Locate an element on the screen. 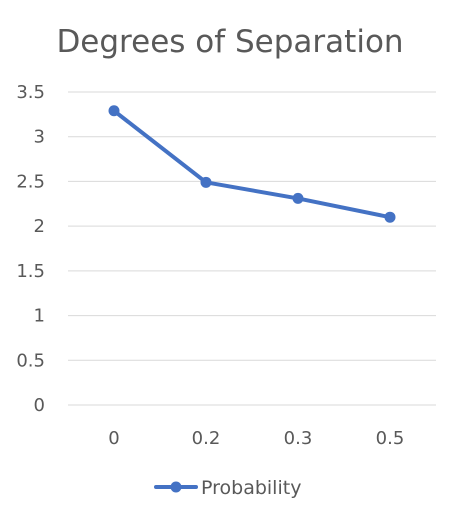 This screenshot has height=520, width=459. series-group is located at coordinates (252, 164).